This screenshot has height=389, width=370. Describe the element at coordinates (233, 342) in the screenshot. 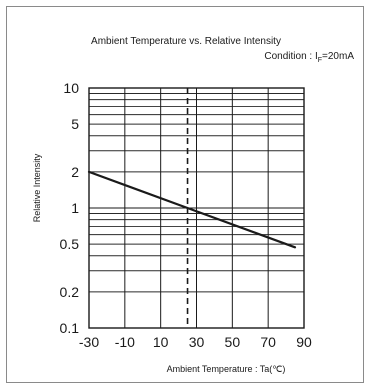

I see `x-tick-label: 50` at that location.